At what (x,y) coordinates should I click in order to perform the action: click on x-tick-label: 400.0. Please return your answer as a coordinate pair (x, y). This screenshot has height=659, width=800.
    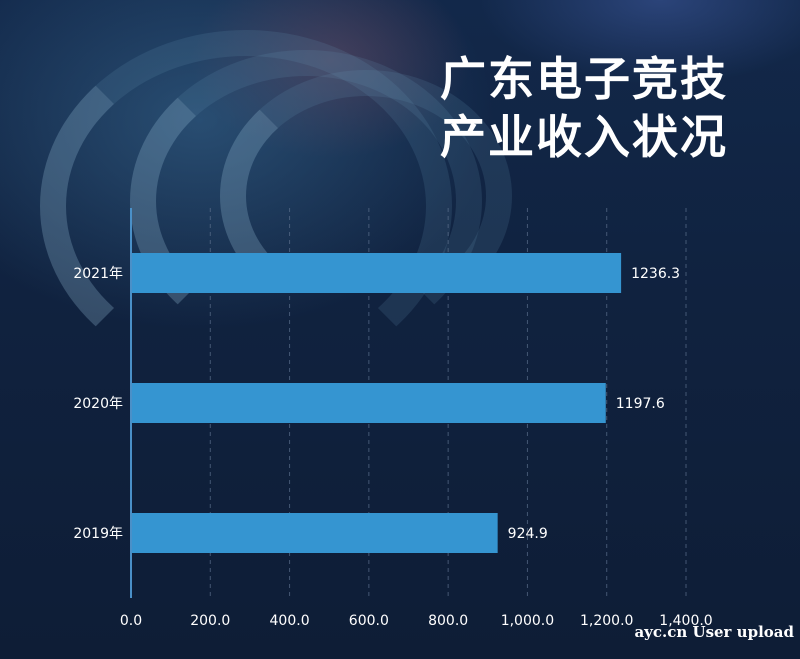
    Looking at the image, I should click on (290, 621).